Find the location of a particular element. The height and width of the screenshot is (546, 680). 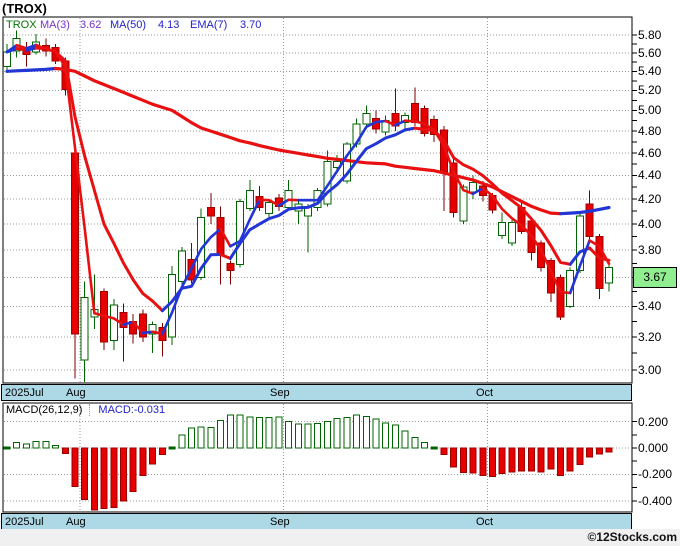

price-axis-label: 5.60 is located at coordinates (650, 52).